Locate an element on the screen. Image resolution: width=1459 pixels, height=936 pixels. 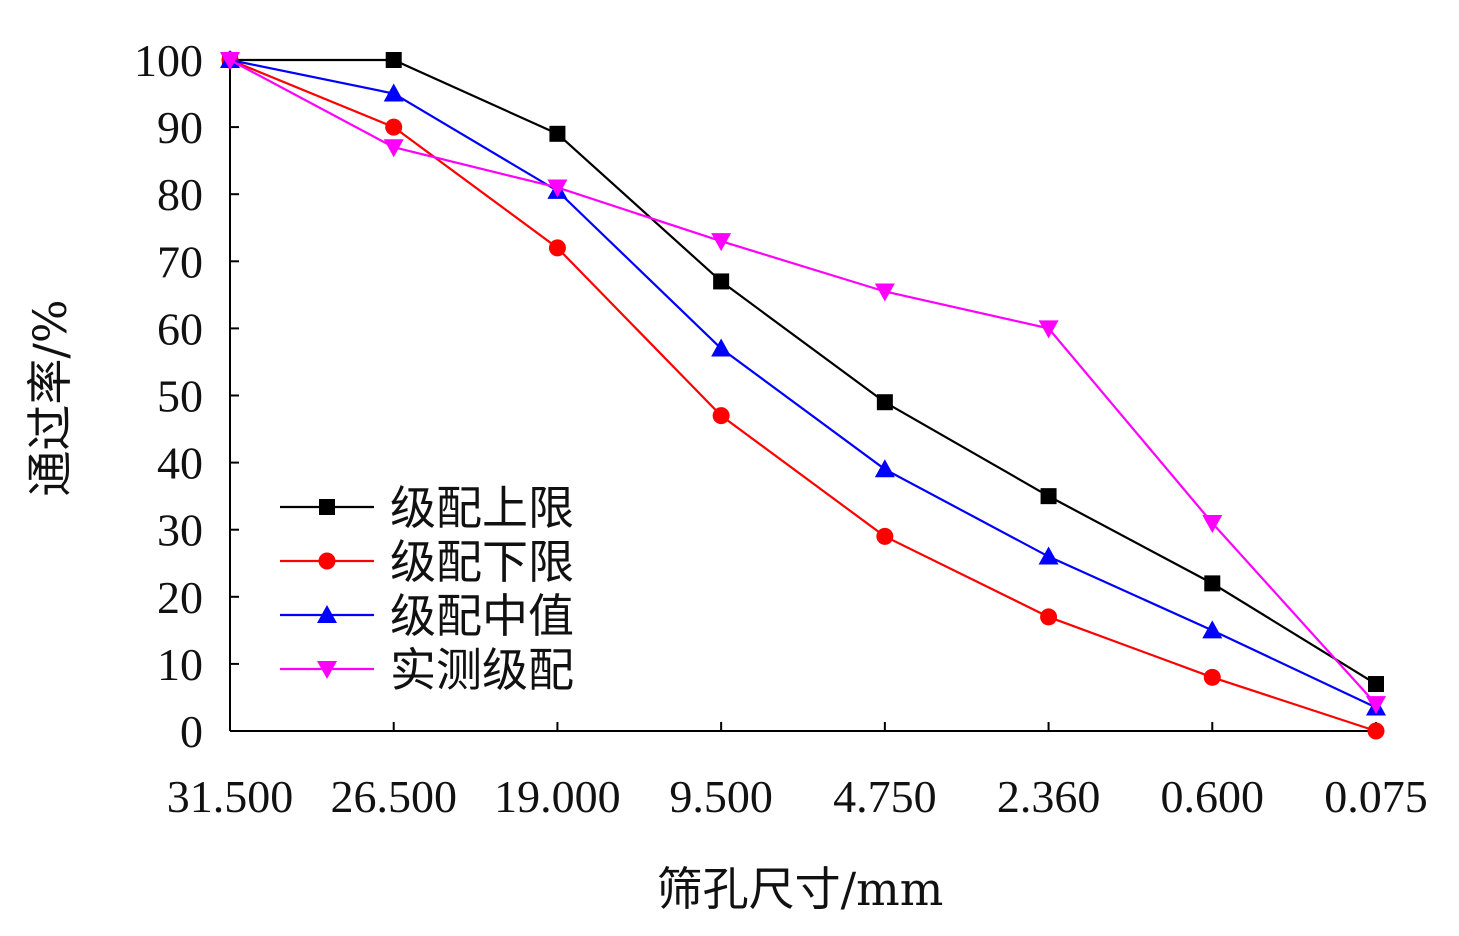
y-tick-labels: 0 10 20 30 40 50 60 70 80 90 100 is located at coordinates (168, 396).